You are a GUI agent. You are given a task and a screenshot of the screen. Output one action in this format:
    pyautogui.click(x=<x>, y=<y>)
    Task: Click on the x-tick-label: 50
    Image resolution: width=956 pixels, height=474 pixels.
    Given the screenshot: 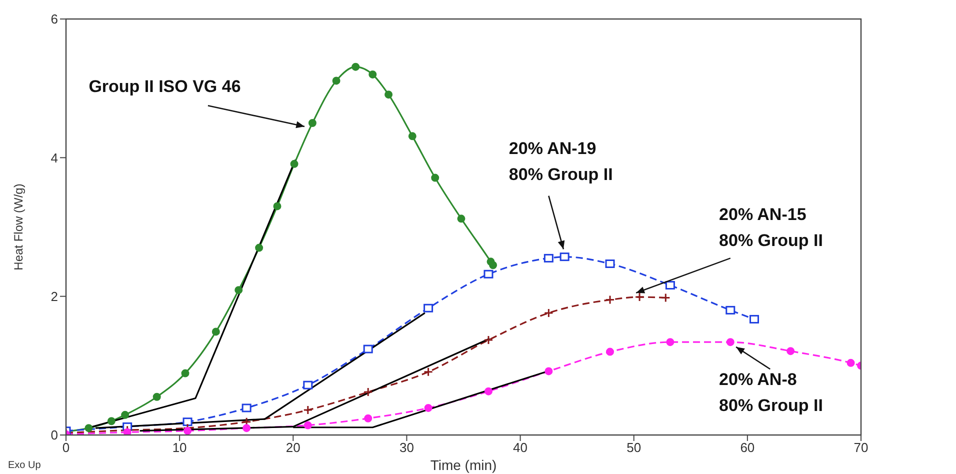 What is the action you would take?
    pyautogui.click(x=634, y=448)
    